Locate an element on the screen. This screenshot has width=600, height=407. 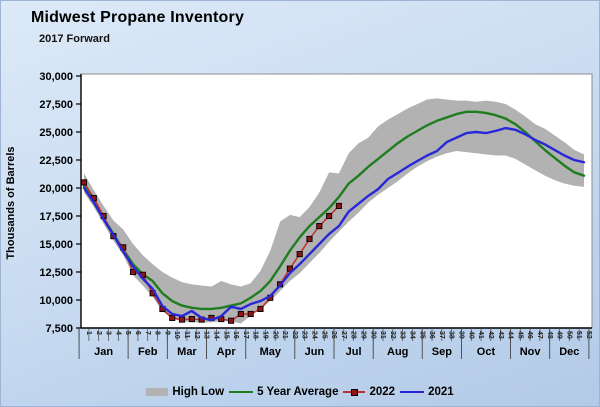
legend-item-2021: 2021 is located at coordinates (427, 392).